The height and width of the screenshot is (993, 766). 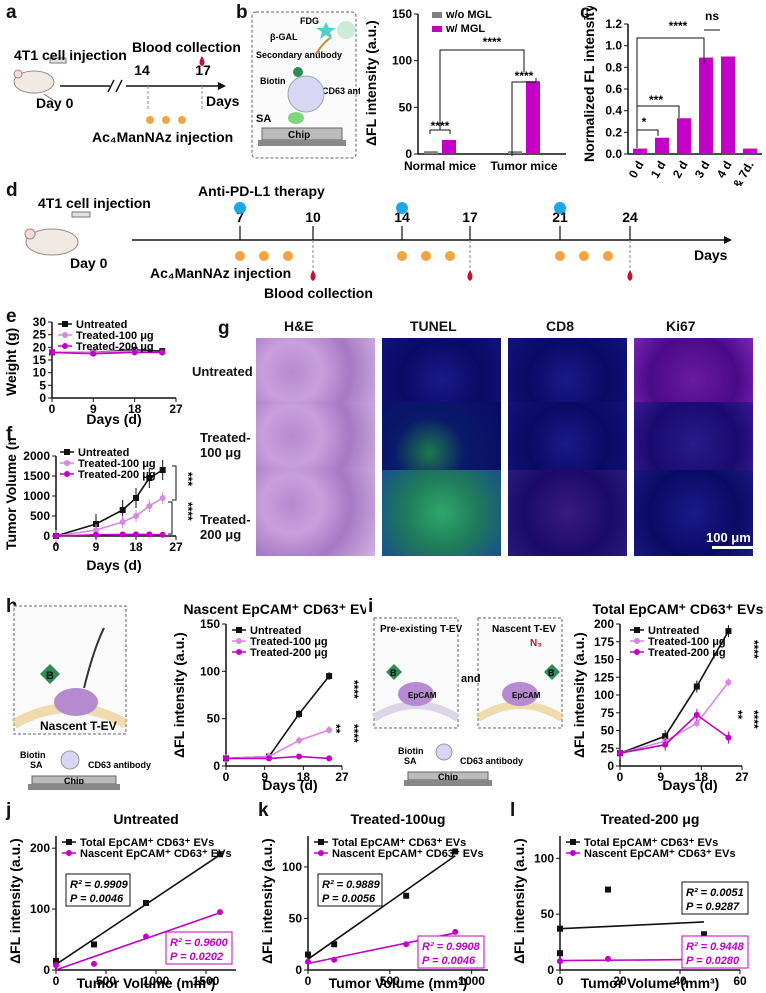 What do you see at coordinates (630, 217) in the screenshot?
I see `timeline-tick-label: 24` at bounding box center [630, 217].